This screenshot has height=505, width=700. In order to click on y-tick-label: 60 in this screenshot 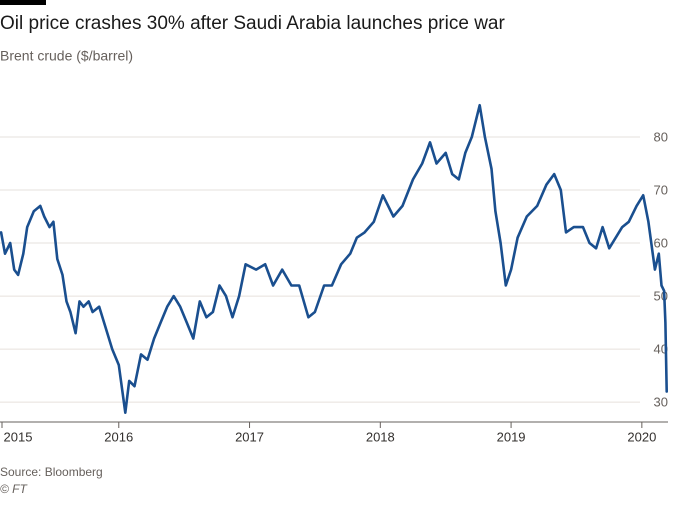, I will do `click(661, 242)`.